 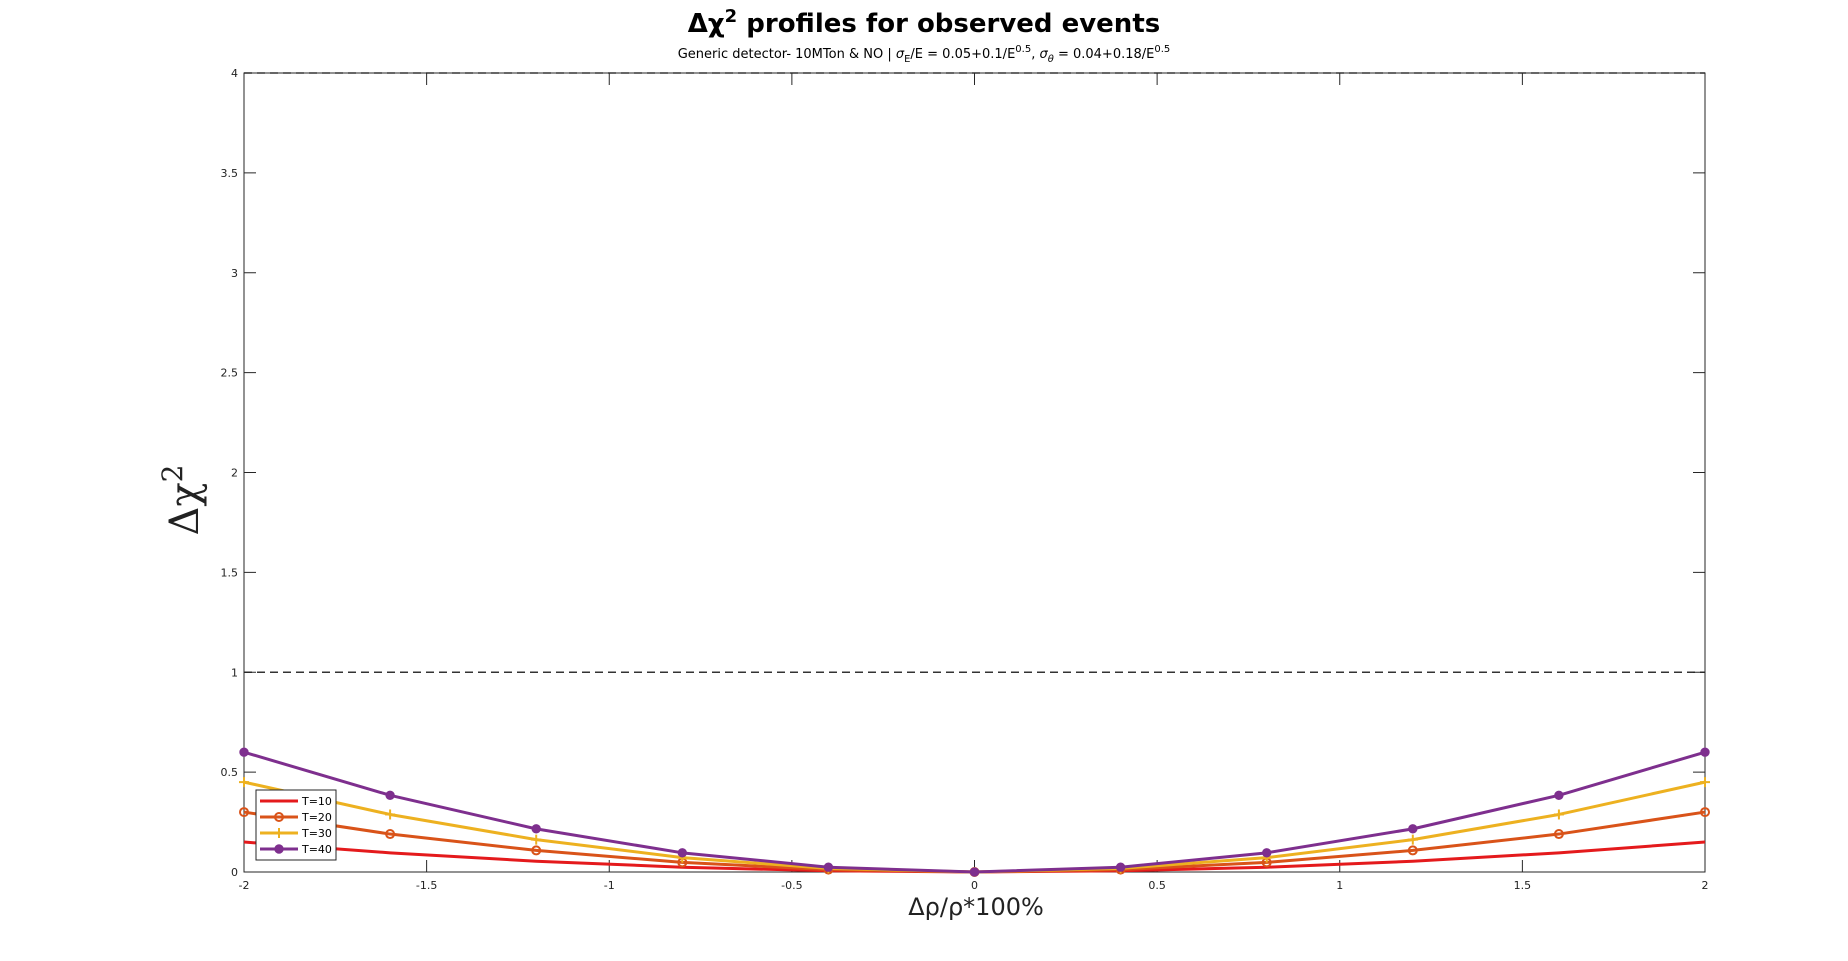 What do you see at coordinates (316, 833) in the screenshot?
I see `legend-label: T=30` at bounding box center [316, 833].